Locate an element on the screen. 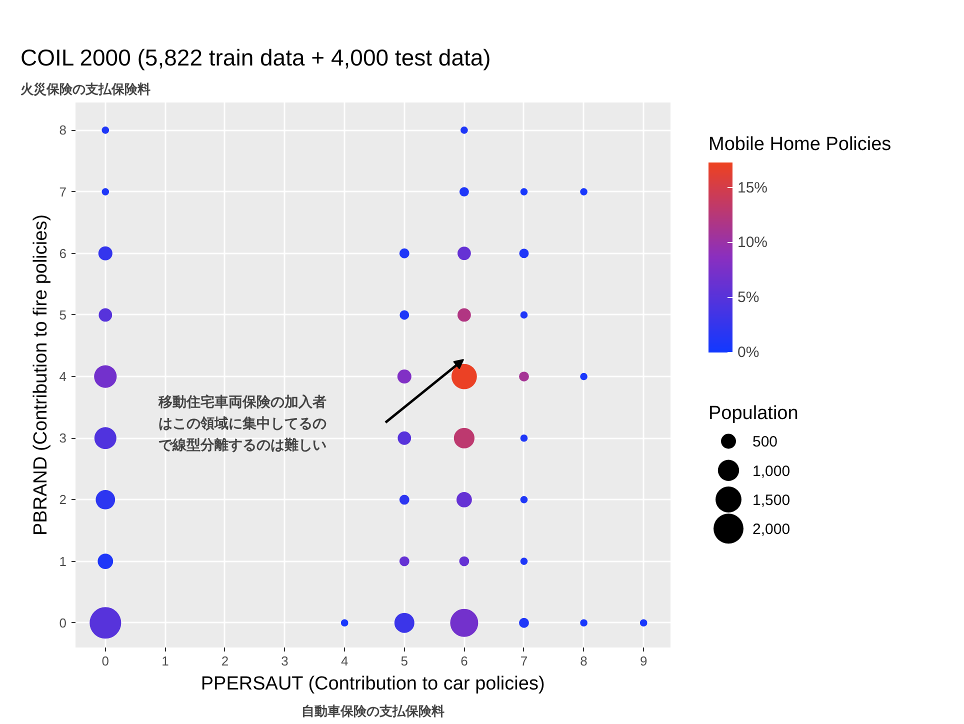  annotation: 移動住宅車両保険の加入者はこの領域に集中してるので線型分離するのは難しい is located at coordinates (242, 424).